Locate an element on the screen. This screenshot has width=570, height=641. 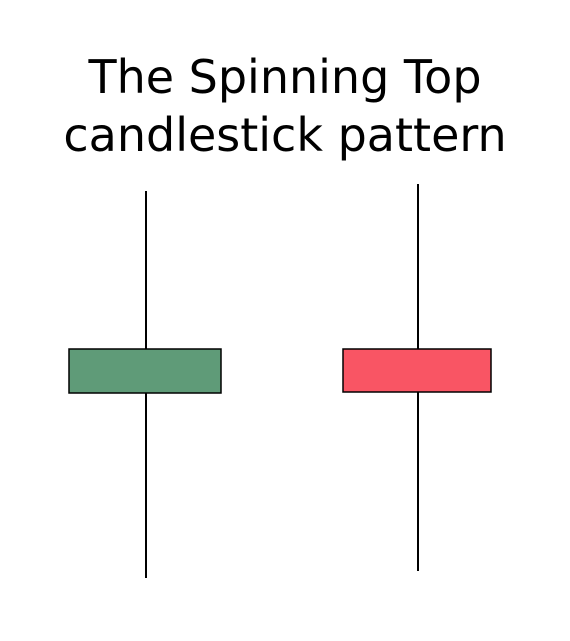
candle-red-body is located at coordinates (417, 370).